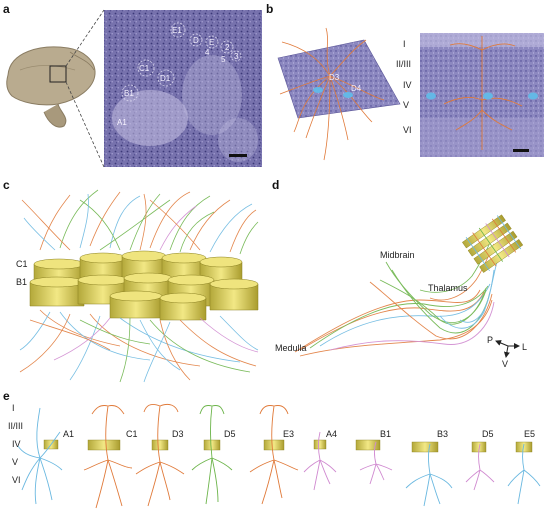 Image resolution: width=554 pixels, height=514 pixels. What do you see at coordinates (183, 88) in the screenshot?
I see `barrel-field-section: E1 D E 2 3 4 5 C1 D1 B1 A1` at bounding box center [183, 88].